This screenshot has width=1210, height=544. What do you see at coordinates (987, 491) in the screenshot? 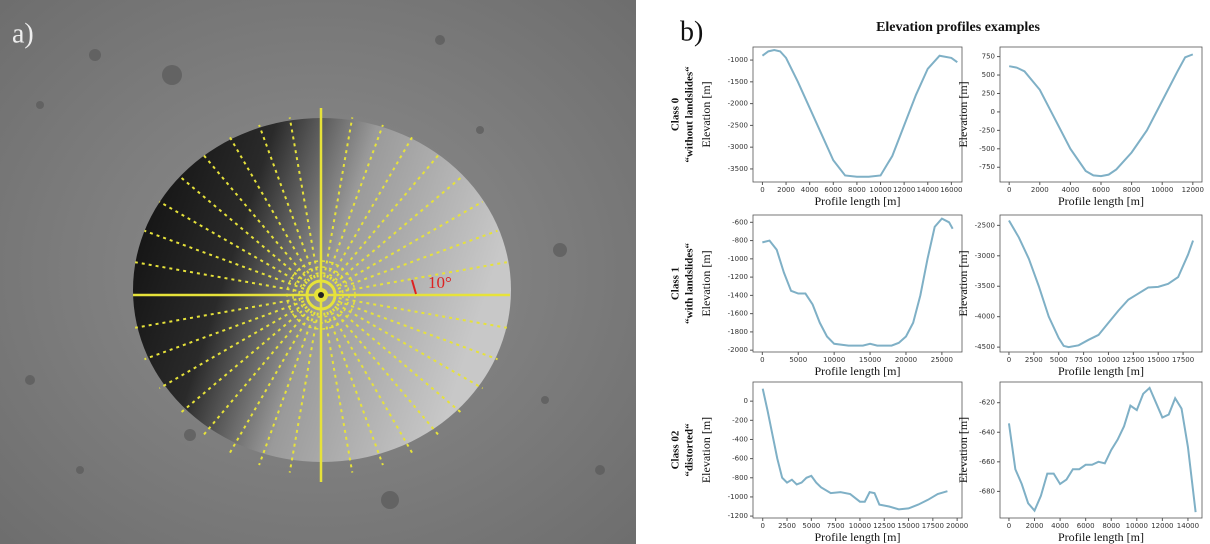
I see `y-tick-label: -680` at bounding box center [987, 491].